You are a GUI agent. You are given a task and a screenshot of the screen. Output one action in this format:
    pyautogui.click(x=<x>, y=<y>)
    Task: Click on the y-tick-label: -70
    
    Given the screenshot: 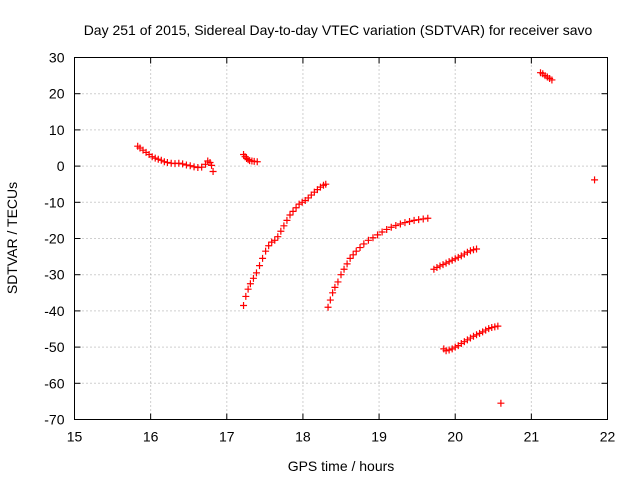 What is the action you would take?
    pyautogui.click(x=54, y=420)
    